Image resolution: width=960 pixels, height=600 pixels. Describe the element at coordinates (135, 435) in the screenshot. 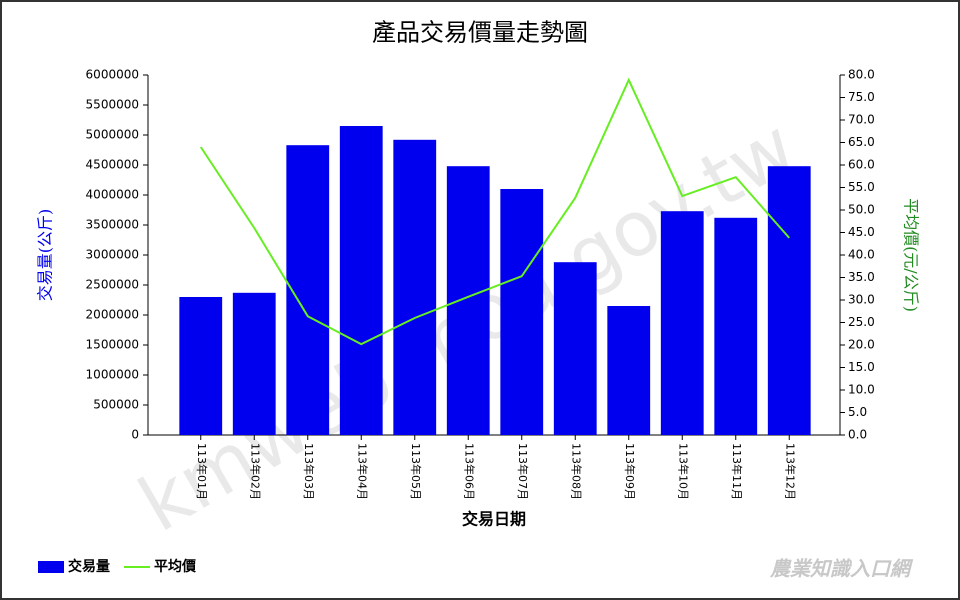

I see `y-tick-label: 0` at that location.